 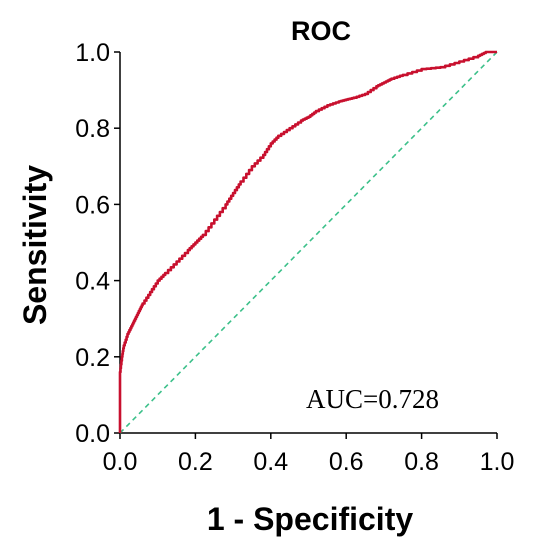 I want to click on x-tick-label: 0.2, so click(x=195, y=462).